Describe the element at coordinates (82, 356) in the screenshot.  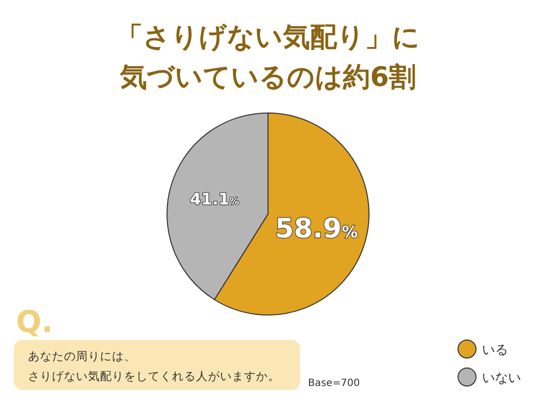
I see `text: あなたの周りには、` at that location.